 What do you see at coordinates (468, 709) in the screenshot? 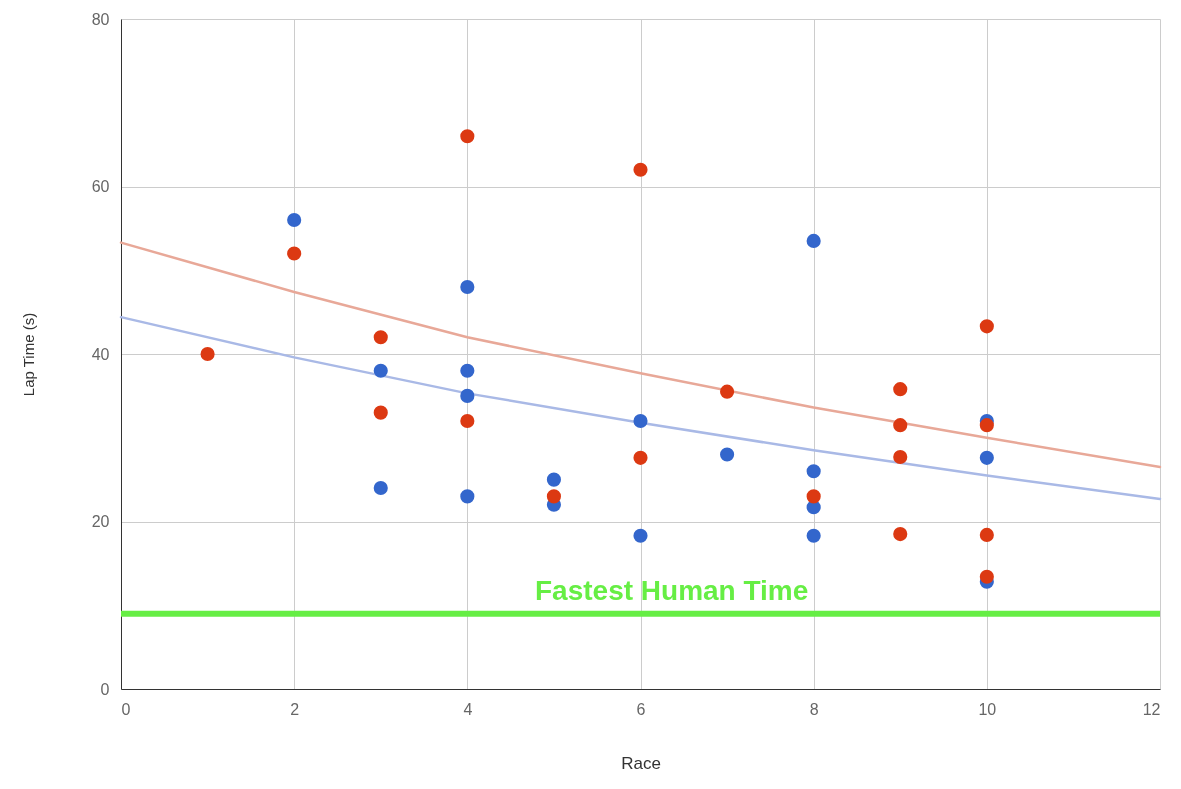
I see `x-tick-label: 4` at bounding box center [468, 709].